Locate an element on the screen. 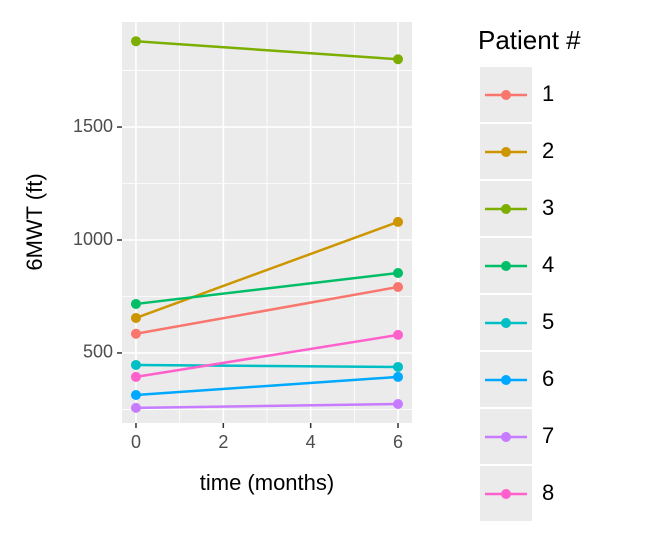  legend-label: 2 is located at coordinates (548, 150).